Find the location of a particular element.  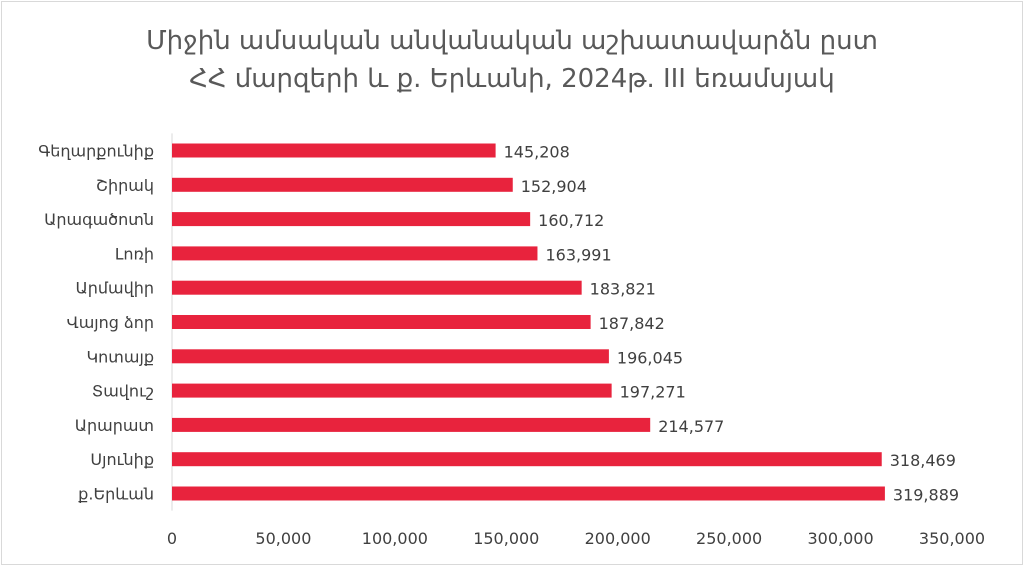

data-label: 145,208 is located at coordinates (537, 152).